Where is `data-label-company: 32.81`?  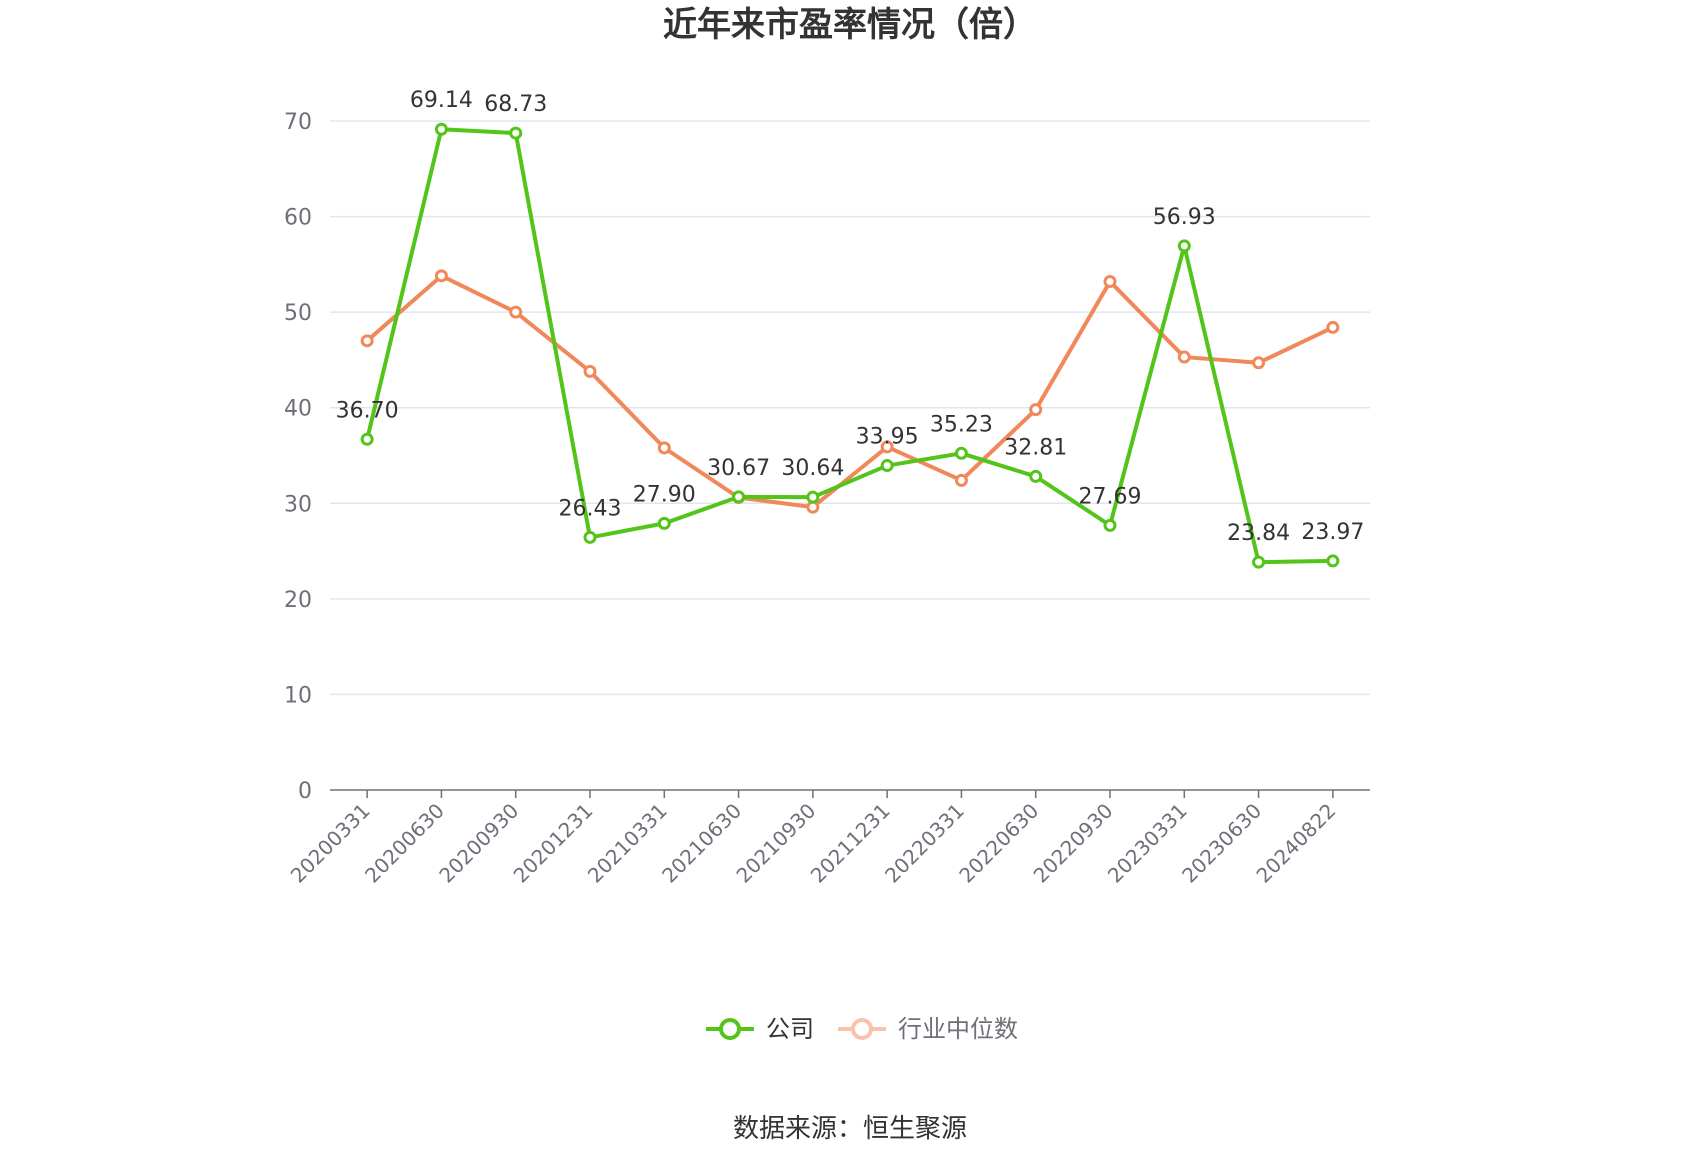 data-label-company: 32.81 is located at coordinates (1035, 447).